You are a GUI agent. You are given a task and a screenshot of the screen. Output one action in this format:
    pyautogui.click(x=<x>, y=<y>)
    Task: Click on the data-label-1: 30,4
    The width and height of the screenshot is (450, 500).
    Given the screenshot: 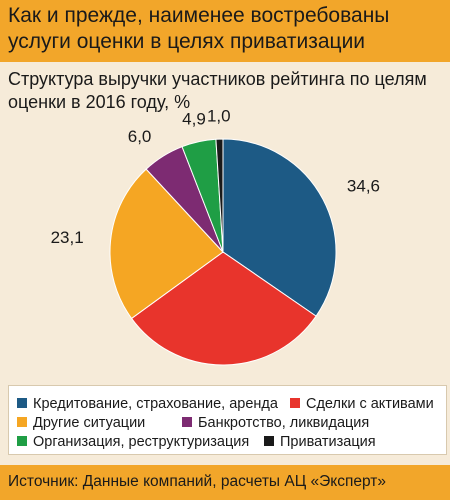 What is the action you would take?
    pyautogui.click(x=224, y=383)
    